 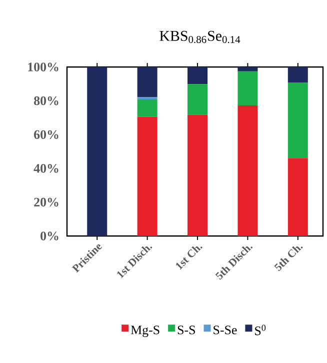 I want to click on legend-label: Mg-S, so click(x=145, y=331).